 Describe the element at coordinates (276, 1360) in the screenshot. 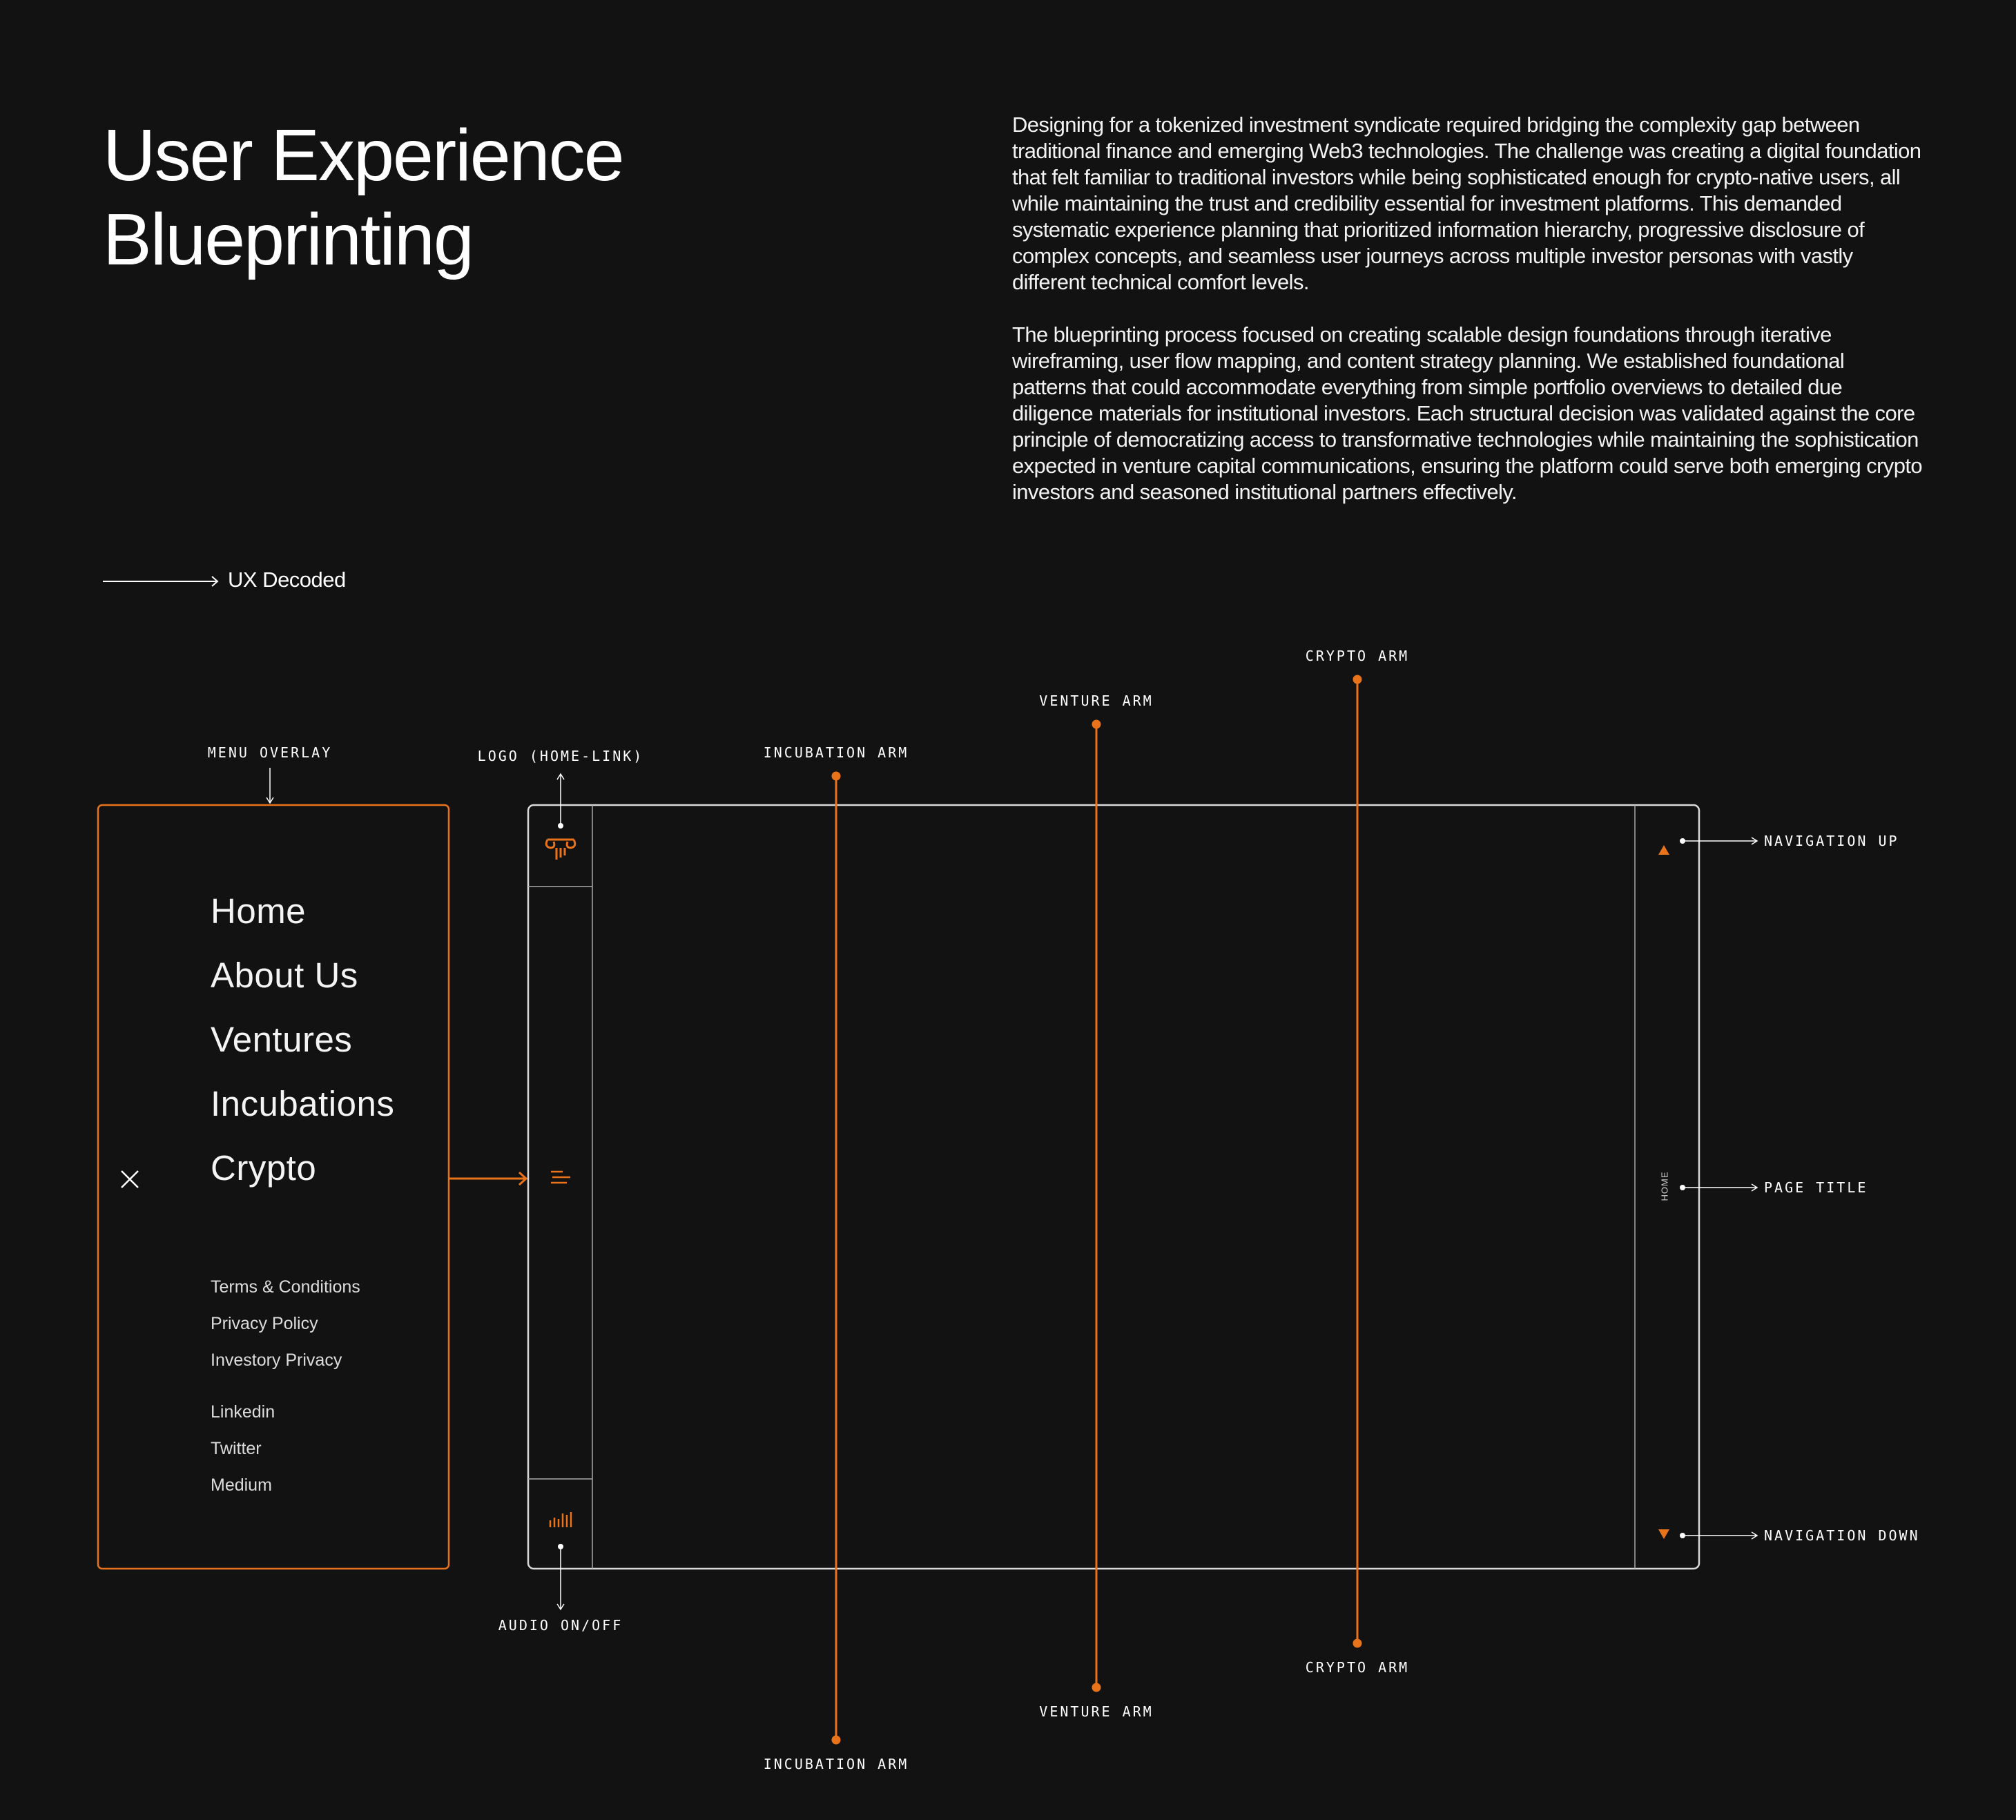

I see `menu-link-investory-privacy: Investory Privacy` at that location.